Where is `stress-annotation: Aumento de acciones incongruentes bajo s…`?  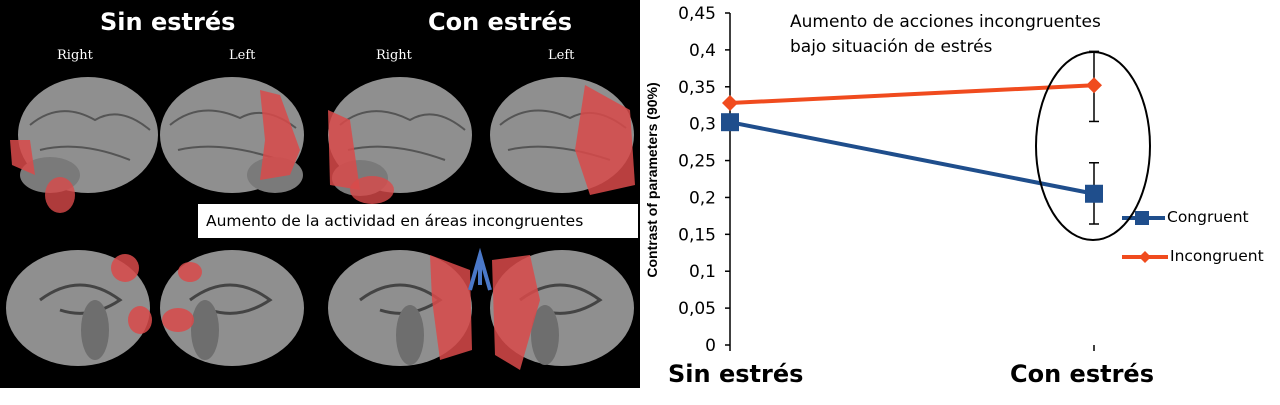 stress-annotation: Aumento de acciones incongruentes bajo s… is located at coordinates (945, 34).